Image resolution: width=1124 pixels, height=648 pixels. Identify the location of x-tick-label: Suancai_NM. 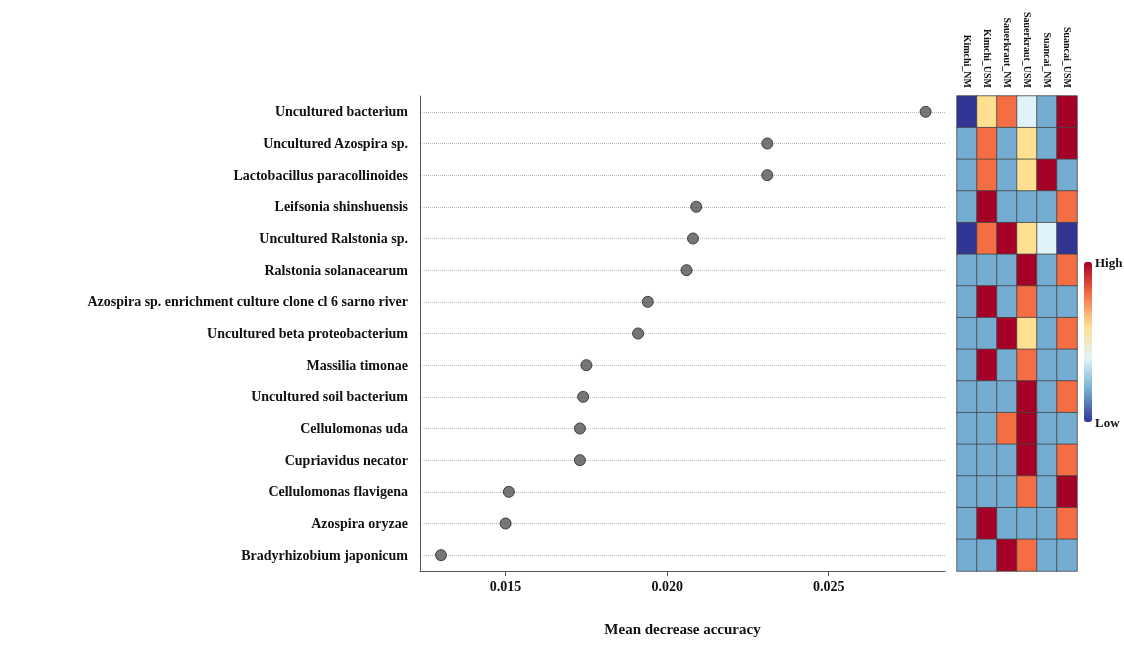
(1047, 60).